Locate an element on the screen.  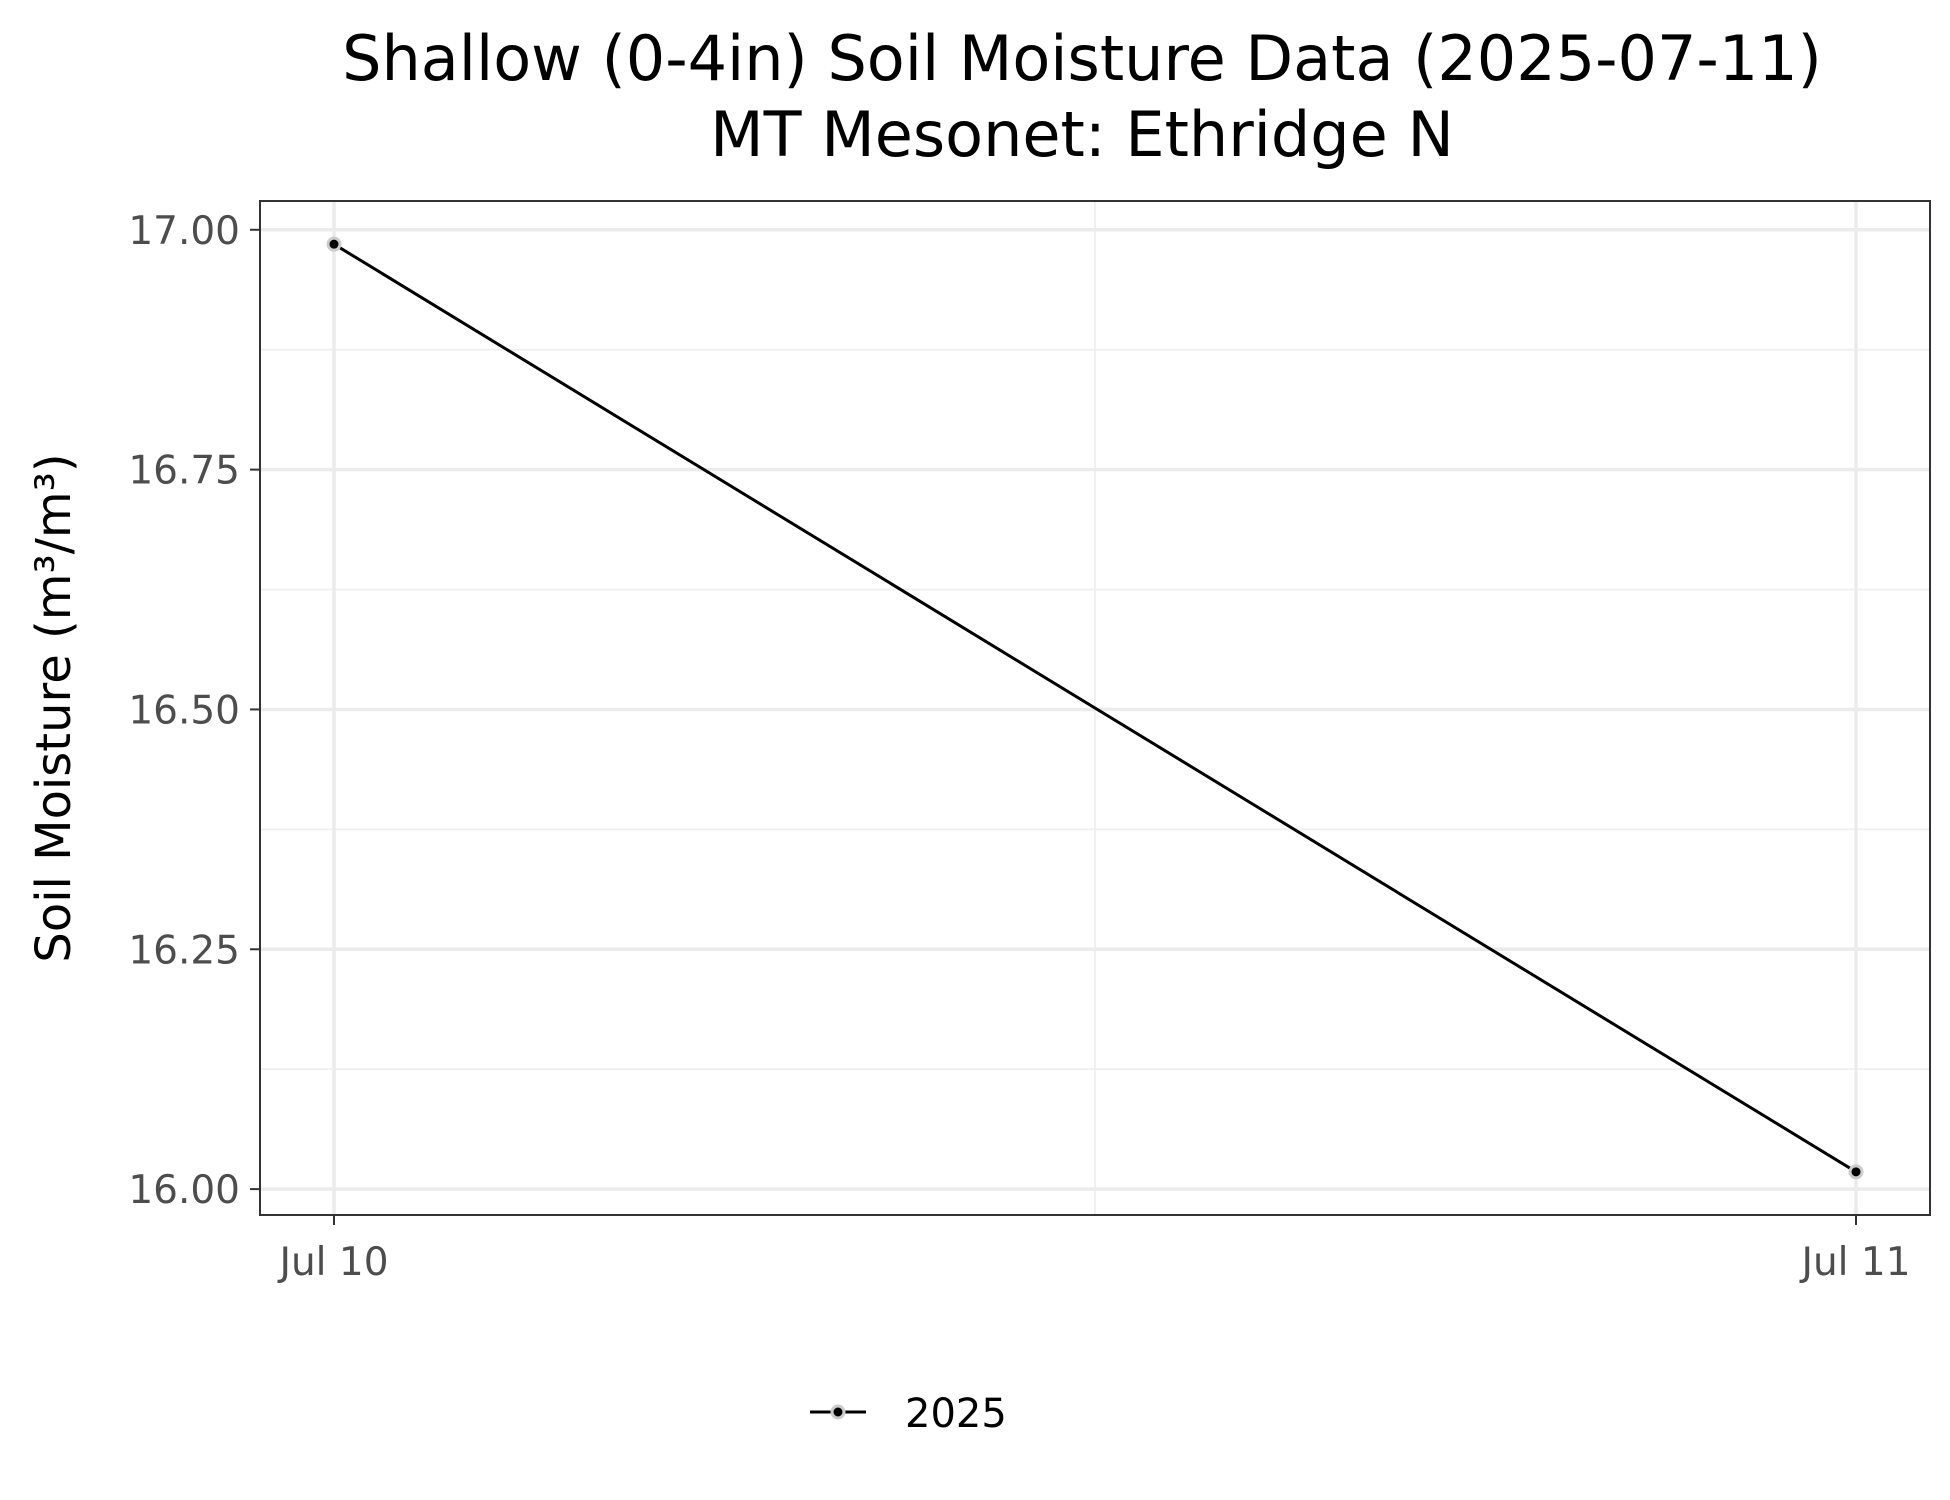
y-tick-label: 16.25 is located at coordinates (184, 950).